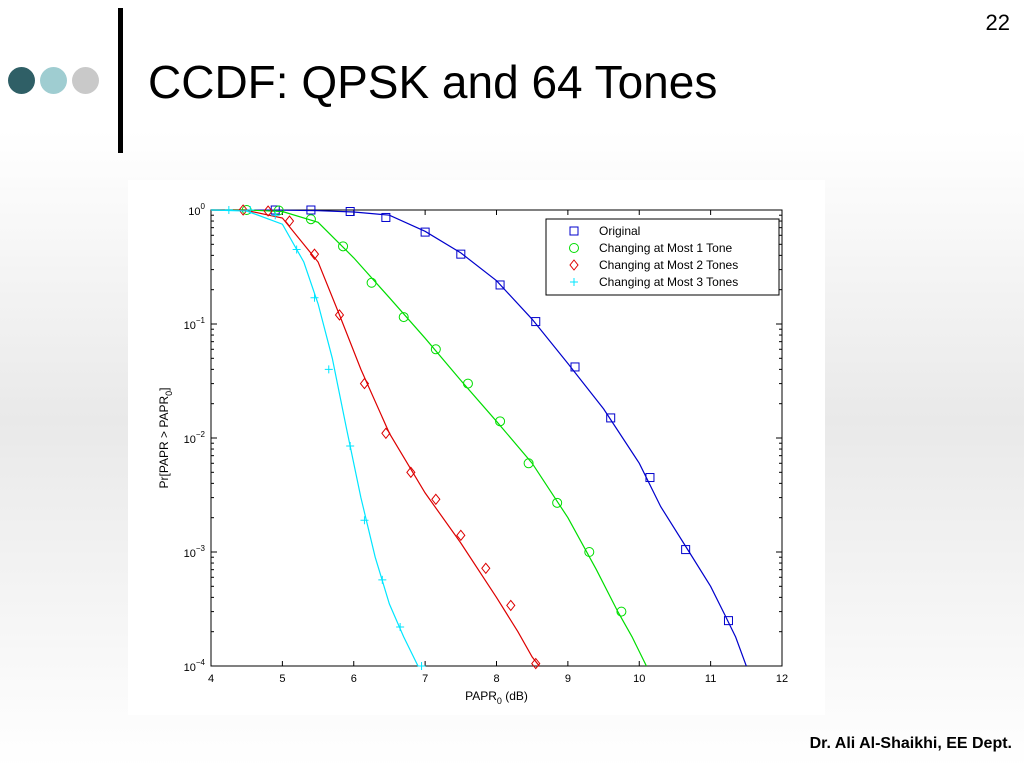 The image size is (1024, 768). I want to click on decorative-dots, so click(53, 80).